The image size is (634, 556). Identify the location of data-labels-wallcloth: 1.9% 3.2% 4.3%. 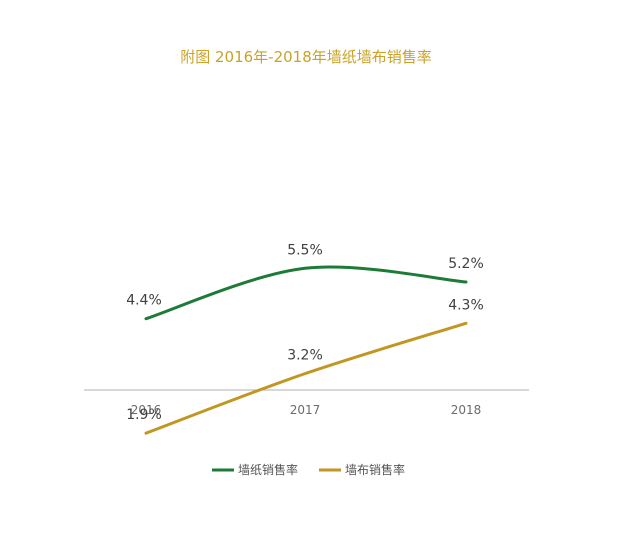
(305, 360).